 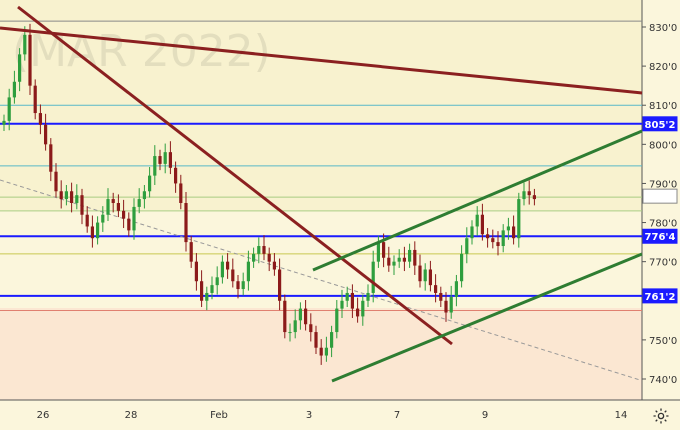 I want to click on price-axis-badges: 805'2 786'6 776'4 761'2, so click(x=660, y=210).